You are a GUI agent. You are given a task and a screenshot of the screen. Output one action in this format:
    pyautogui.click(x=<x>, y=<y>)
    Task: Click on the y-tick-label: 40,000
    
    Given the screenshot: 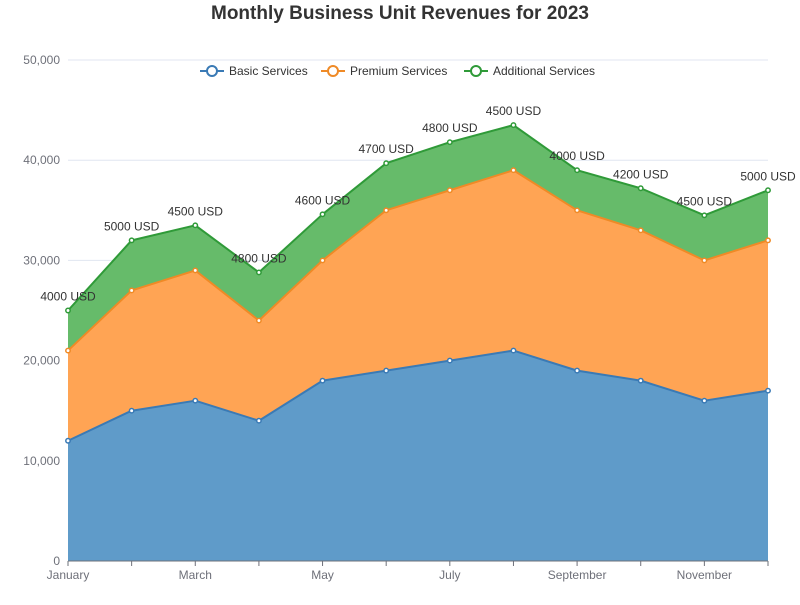 What is the action you would take?
    pyautogui.click(x=41, y=160)
    